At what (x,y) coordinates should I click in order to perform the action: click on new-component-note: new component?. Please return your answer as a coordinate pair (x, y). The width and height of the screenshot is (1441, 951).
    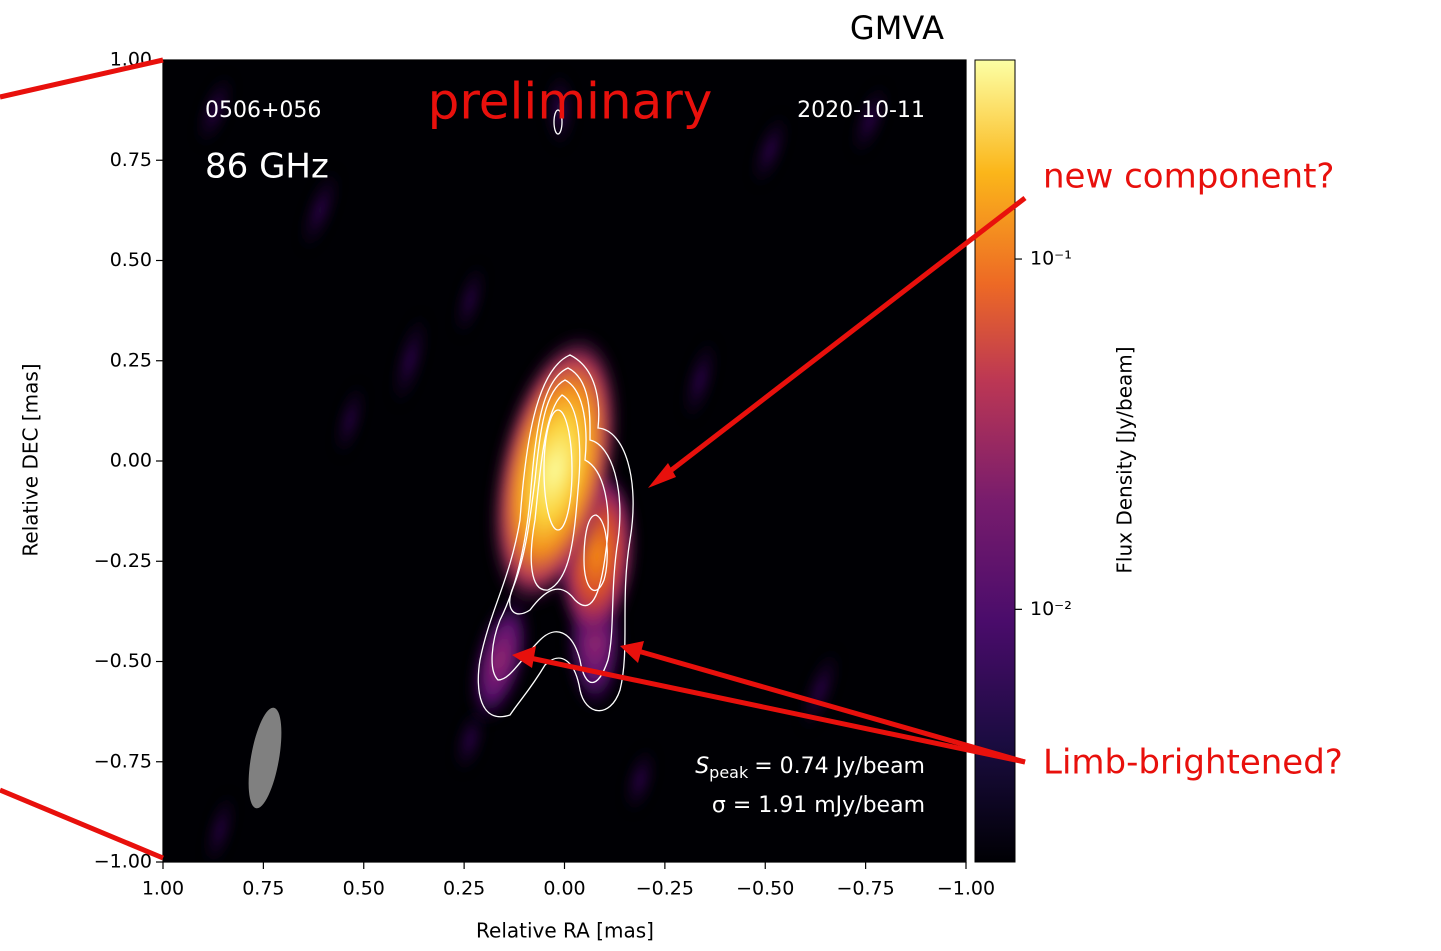
    Looking at the image, I should click on (1188, 177).